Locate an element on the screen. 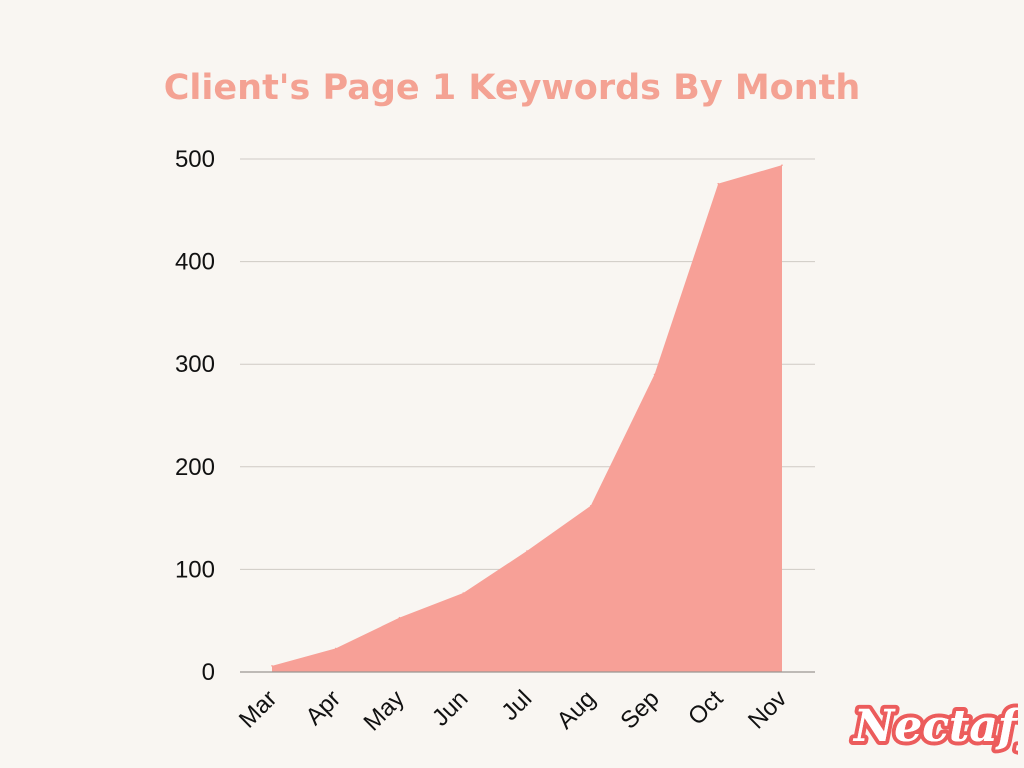 Image resolution: width=1024 pixels, height=768 pixels. data-point-oct is located at coordinates (718, 183).